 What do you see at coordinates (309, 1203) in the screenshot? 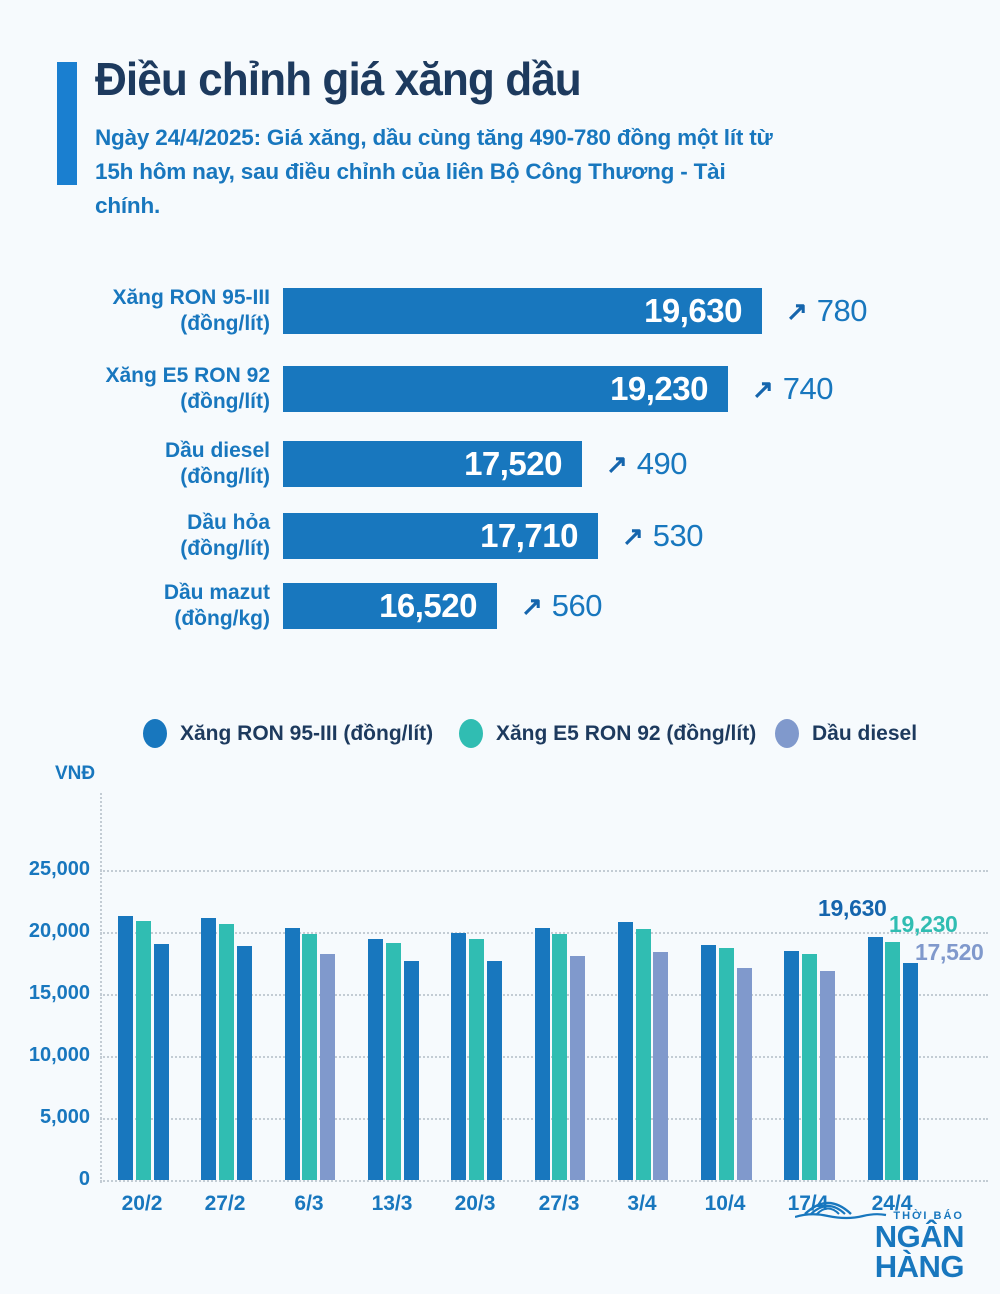
I see `x-axis-label-6/3: 6/3` at bounding box center [309, 1203].